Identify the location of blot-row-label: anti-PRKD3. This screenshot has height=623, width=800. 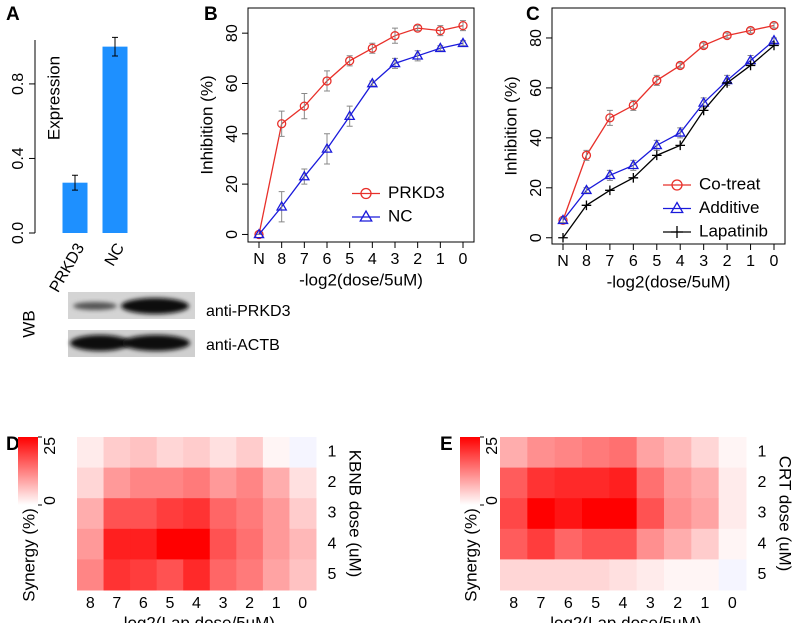
(248, 311).